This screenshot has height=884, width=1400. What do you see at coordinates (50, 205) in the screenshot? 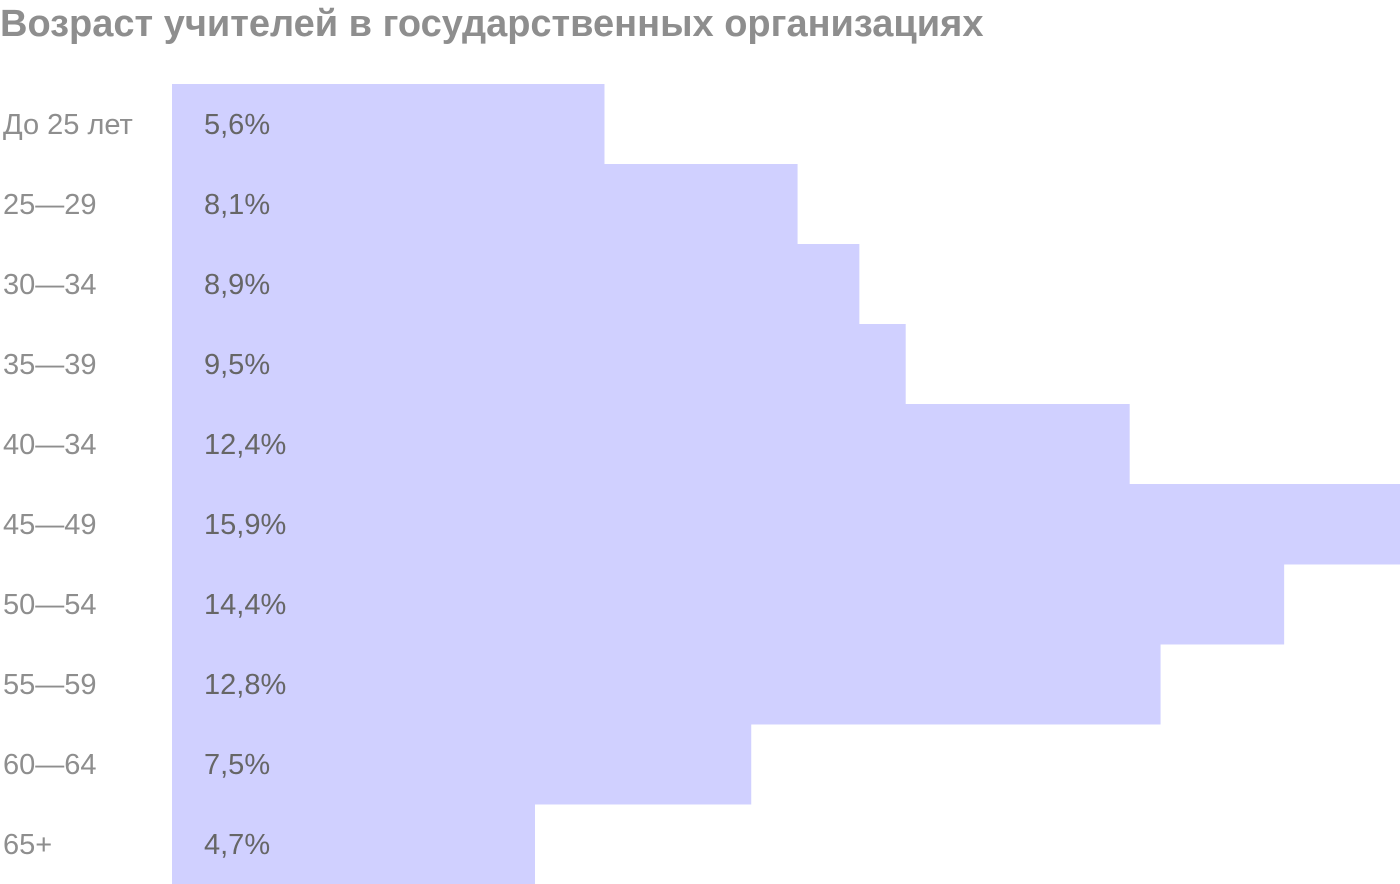
I see `category-label-1: 25—29` at bounding box center [50, 205].